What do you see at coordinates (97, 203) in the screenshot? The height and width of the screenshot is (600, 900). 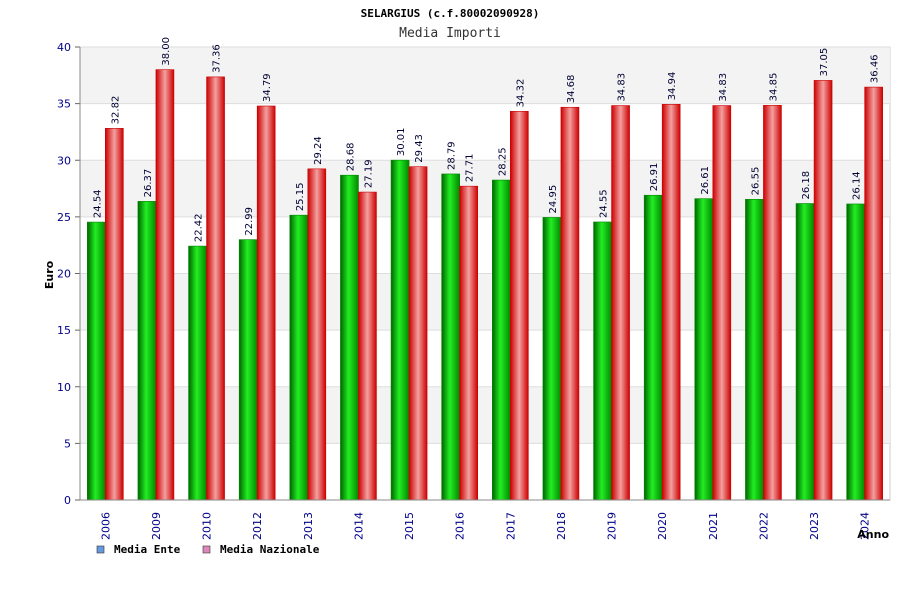 I see `data-label-media-ente-2006: 24.54` at bounding box center [97, 203].